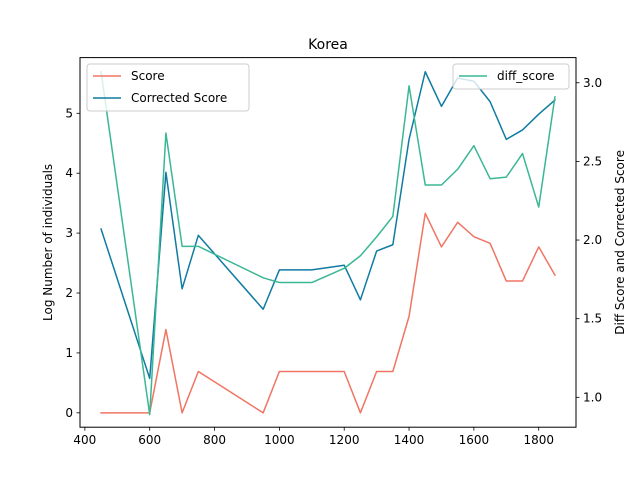 The height and width of the screenshot is (480, 640). Describe the element at coordinates (72, 263) in the screenshot. I see `y-axis-left: 0 1 2 3 4 5` at that location.